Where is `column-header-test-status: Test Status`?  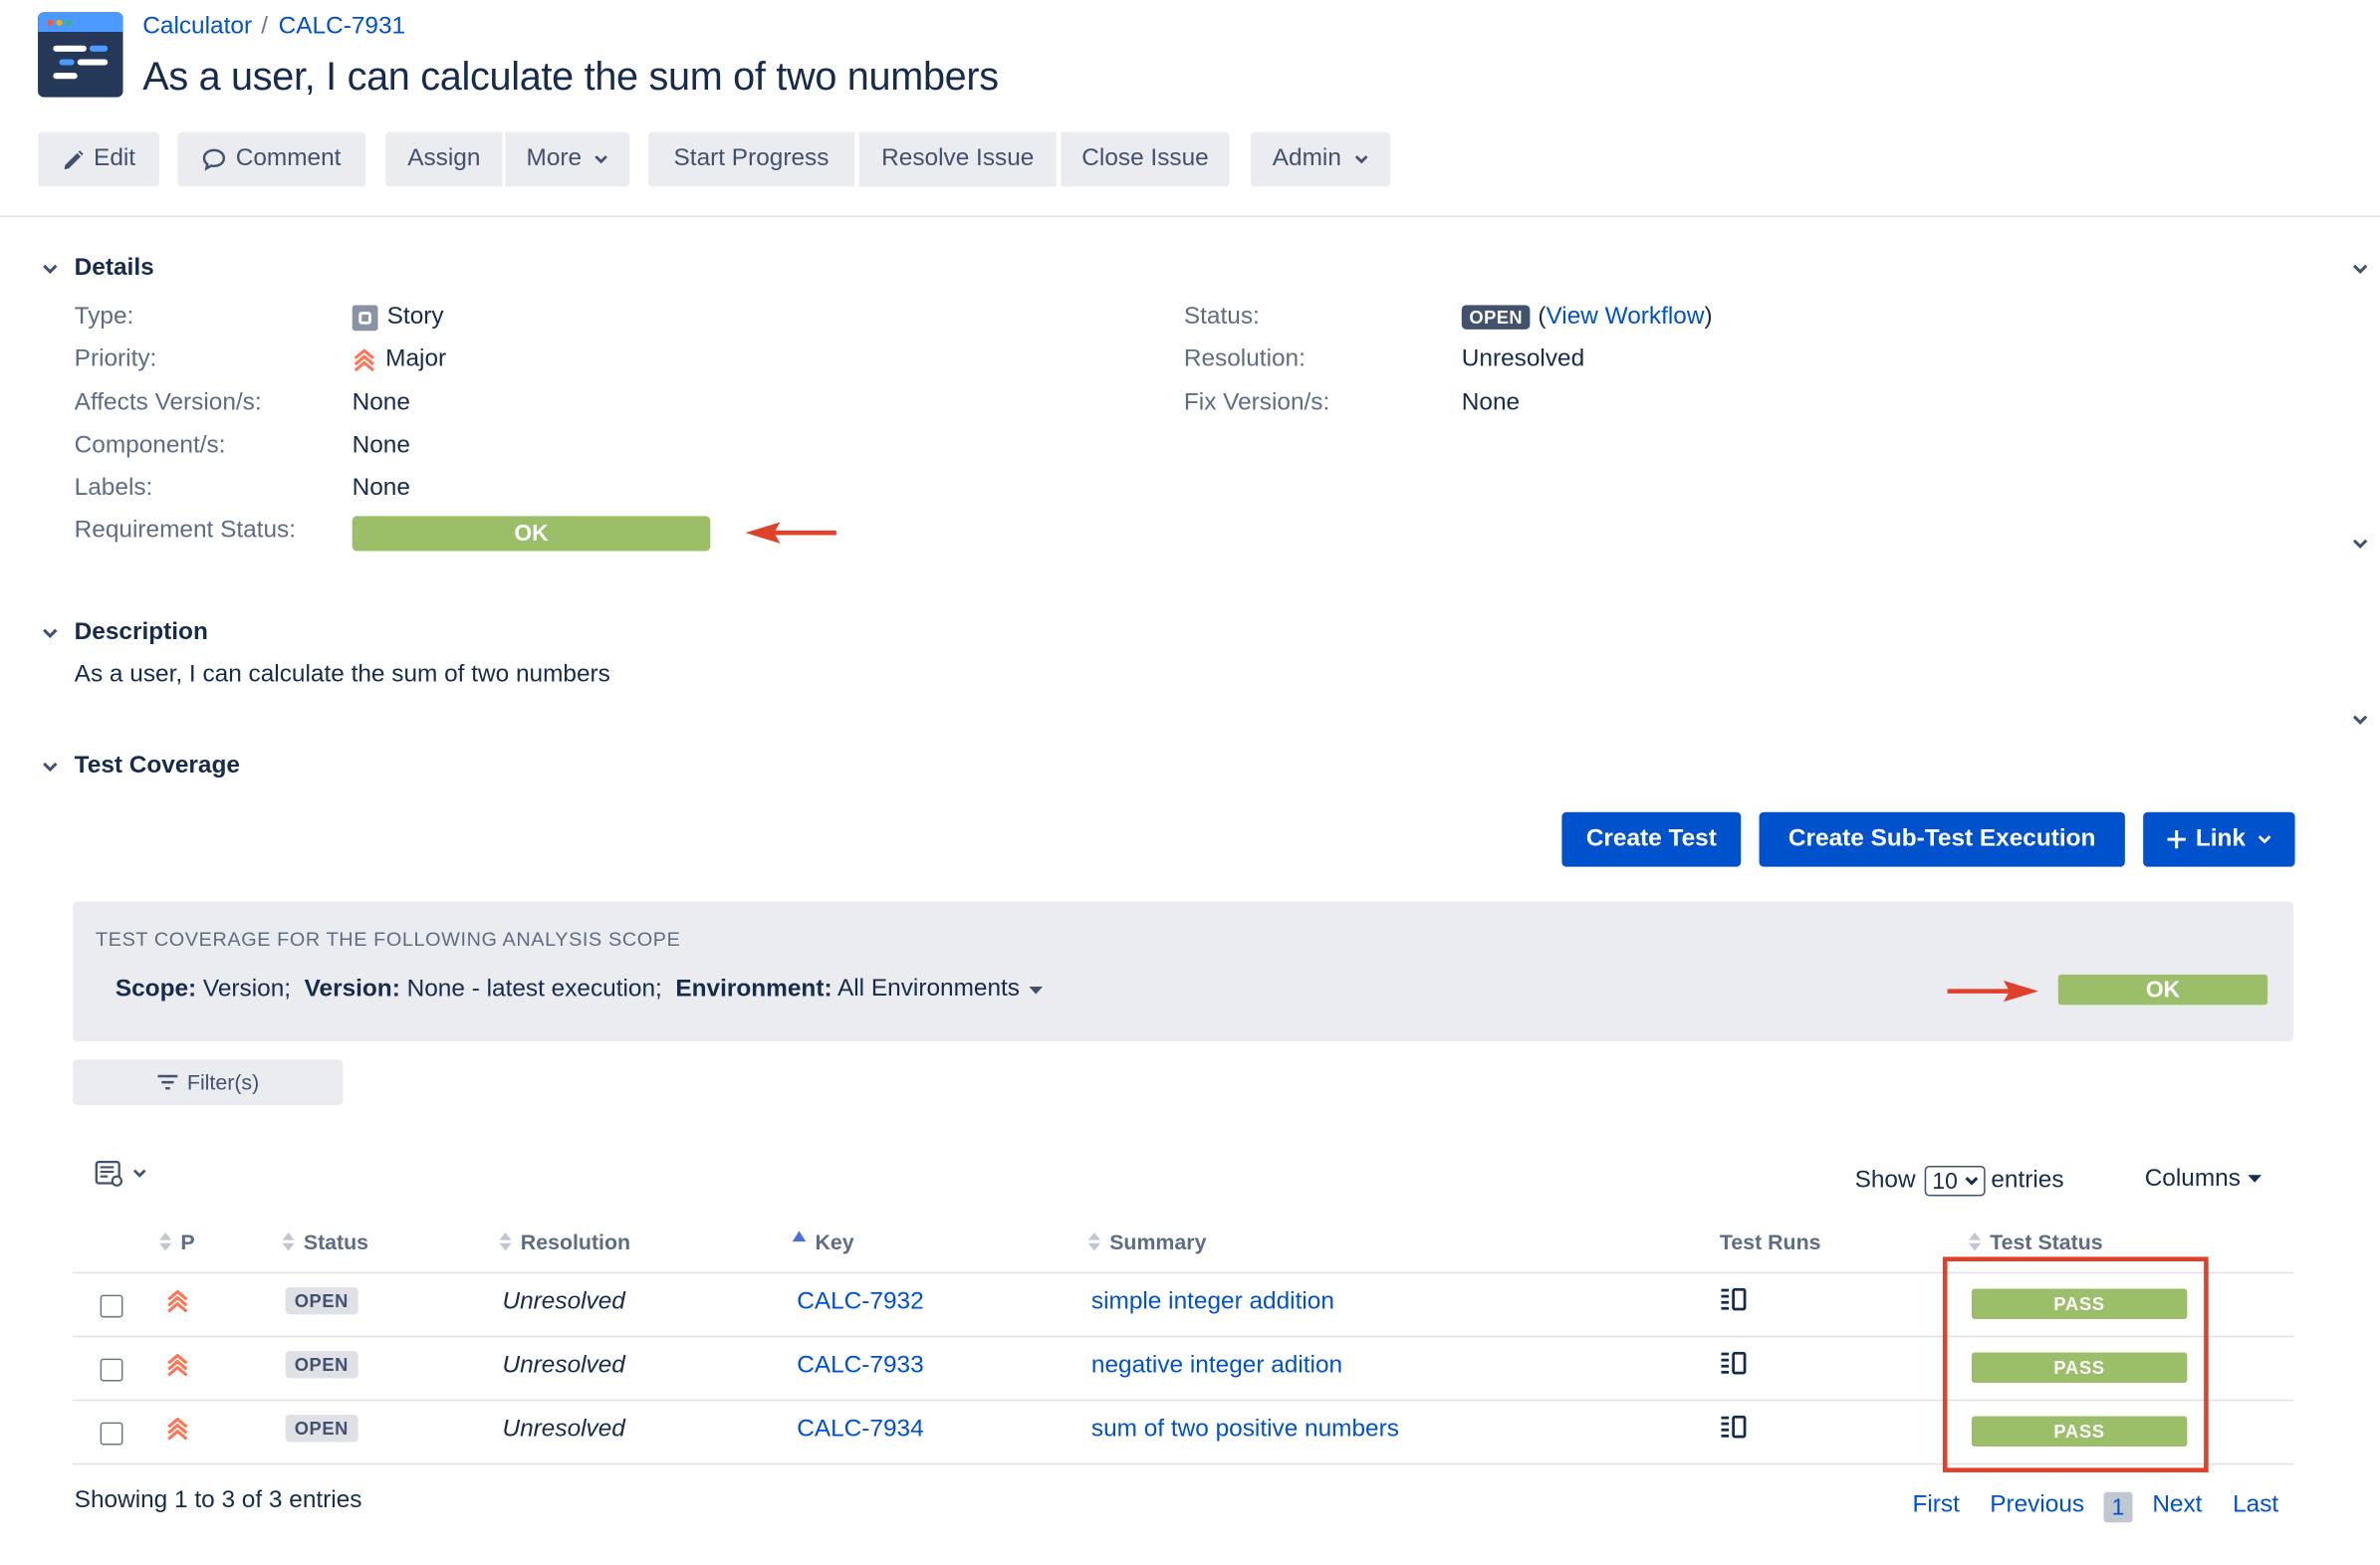
column-header-test-status: Test Status is located at coordinates (2035, 1241).